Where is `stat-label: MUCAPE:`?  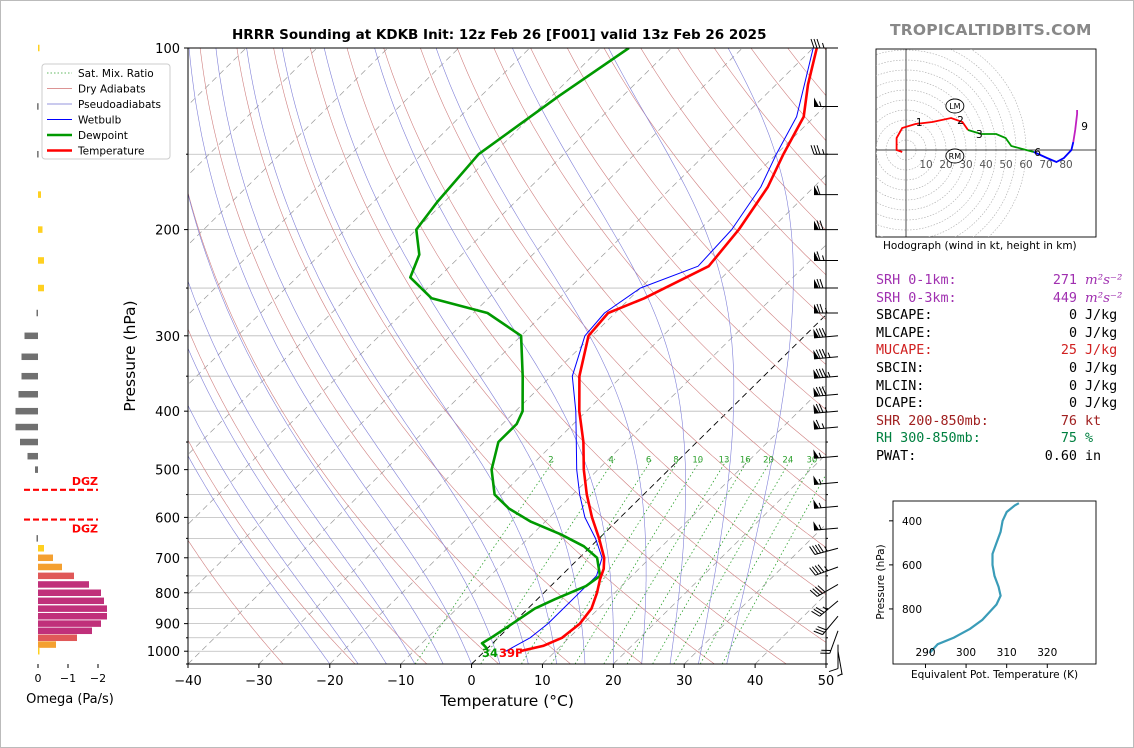
stat-label: MUCAPE: is located at coordinates (904, 351).